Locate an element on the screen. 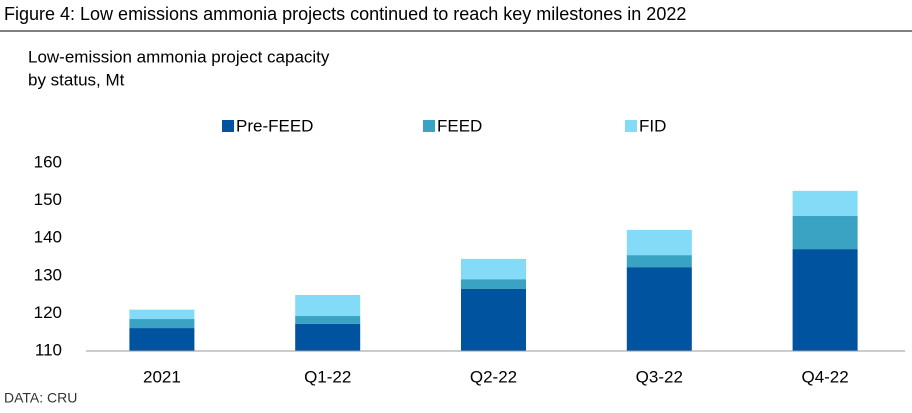 This screenshot has width=912, height=413. x-tick-label: Q2-22 is located at coordinates (493, 376).